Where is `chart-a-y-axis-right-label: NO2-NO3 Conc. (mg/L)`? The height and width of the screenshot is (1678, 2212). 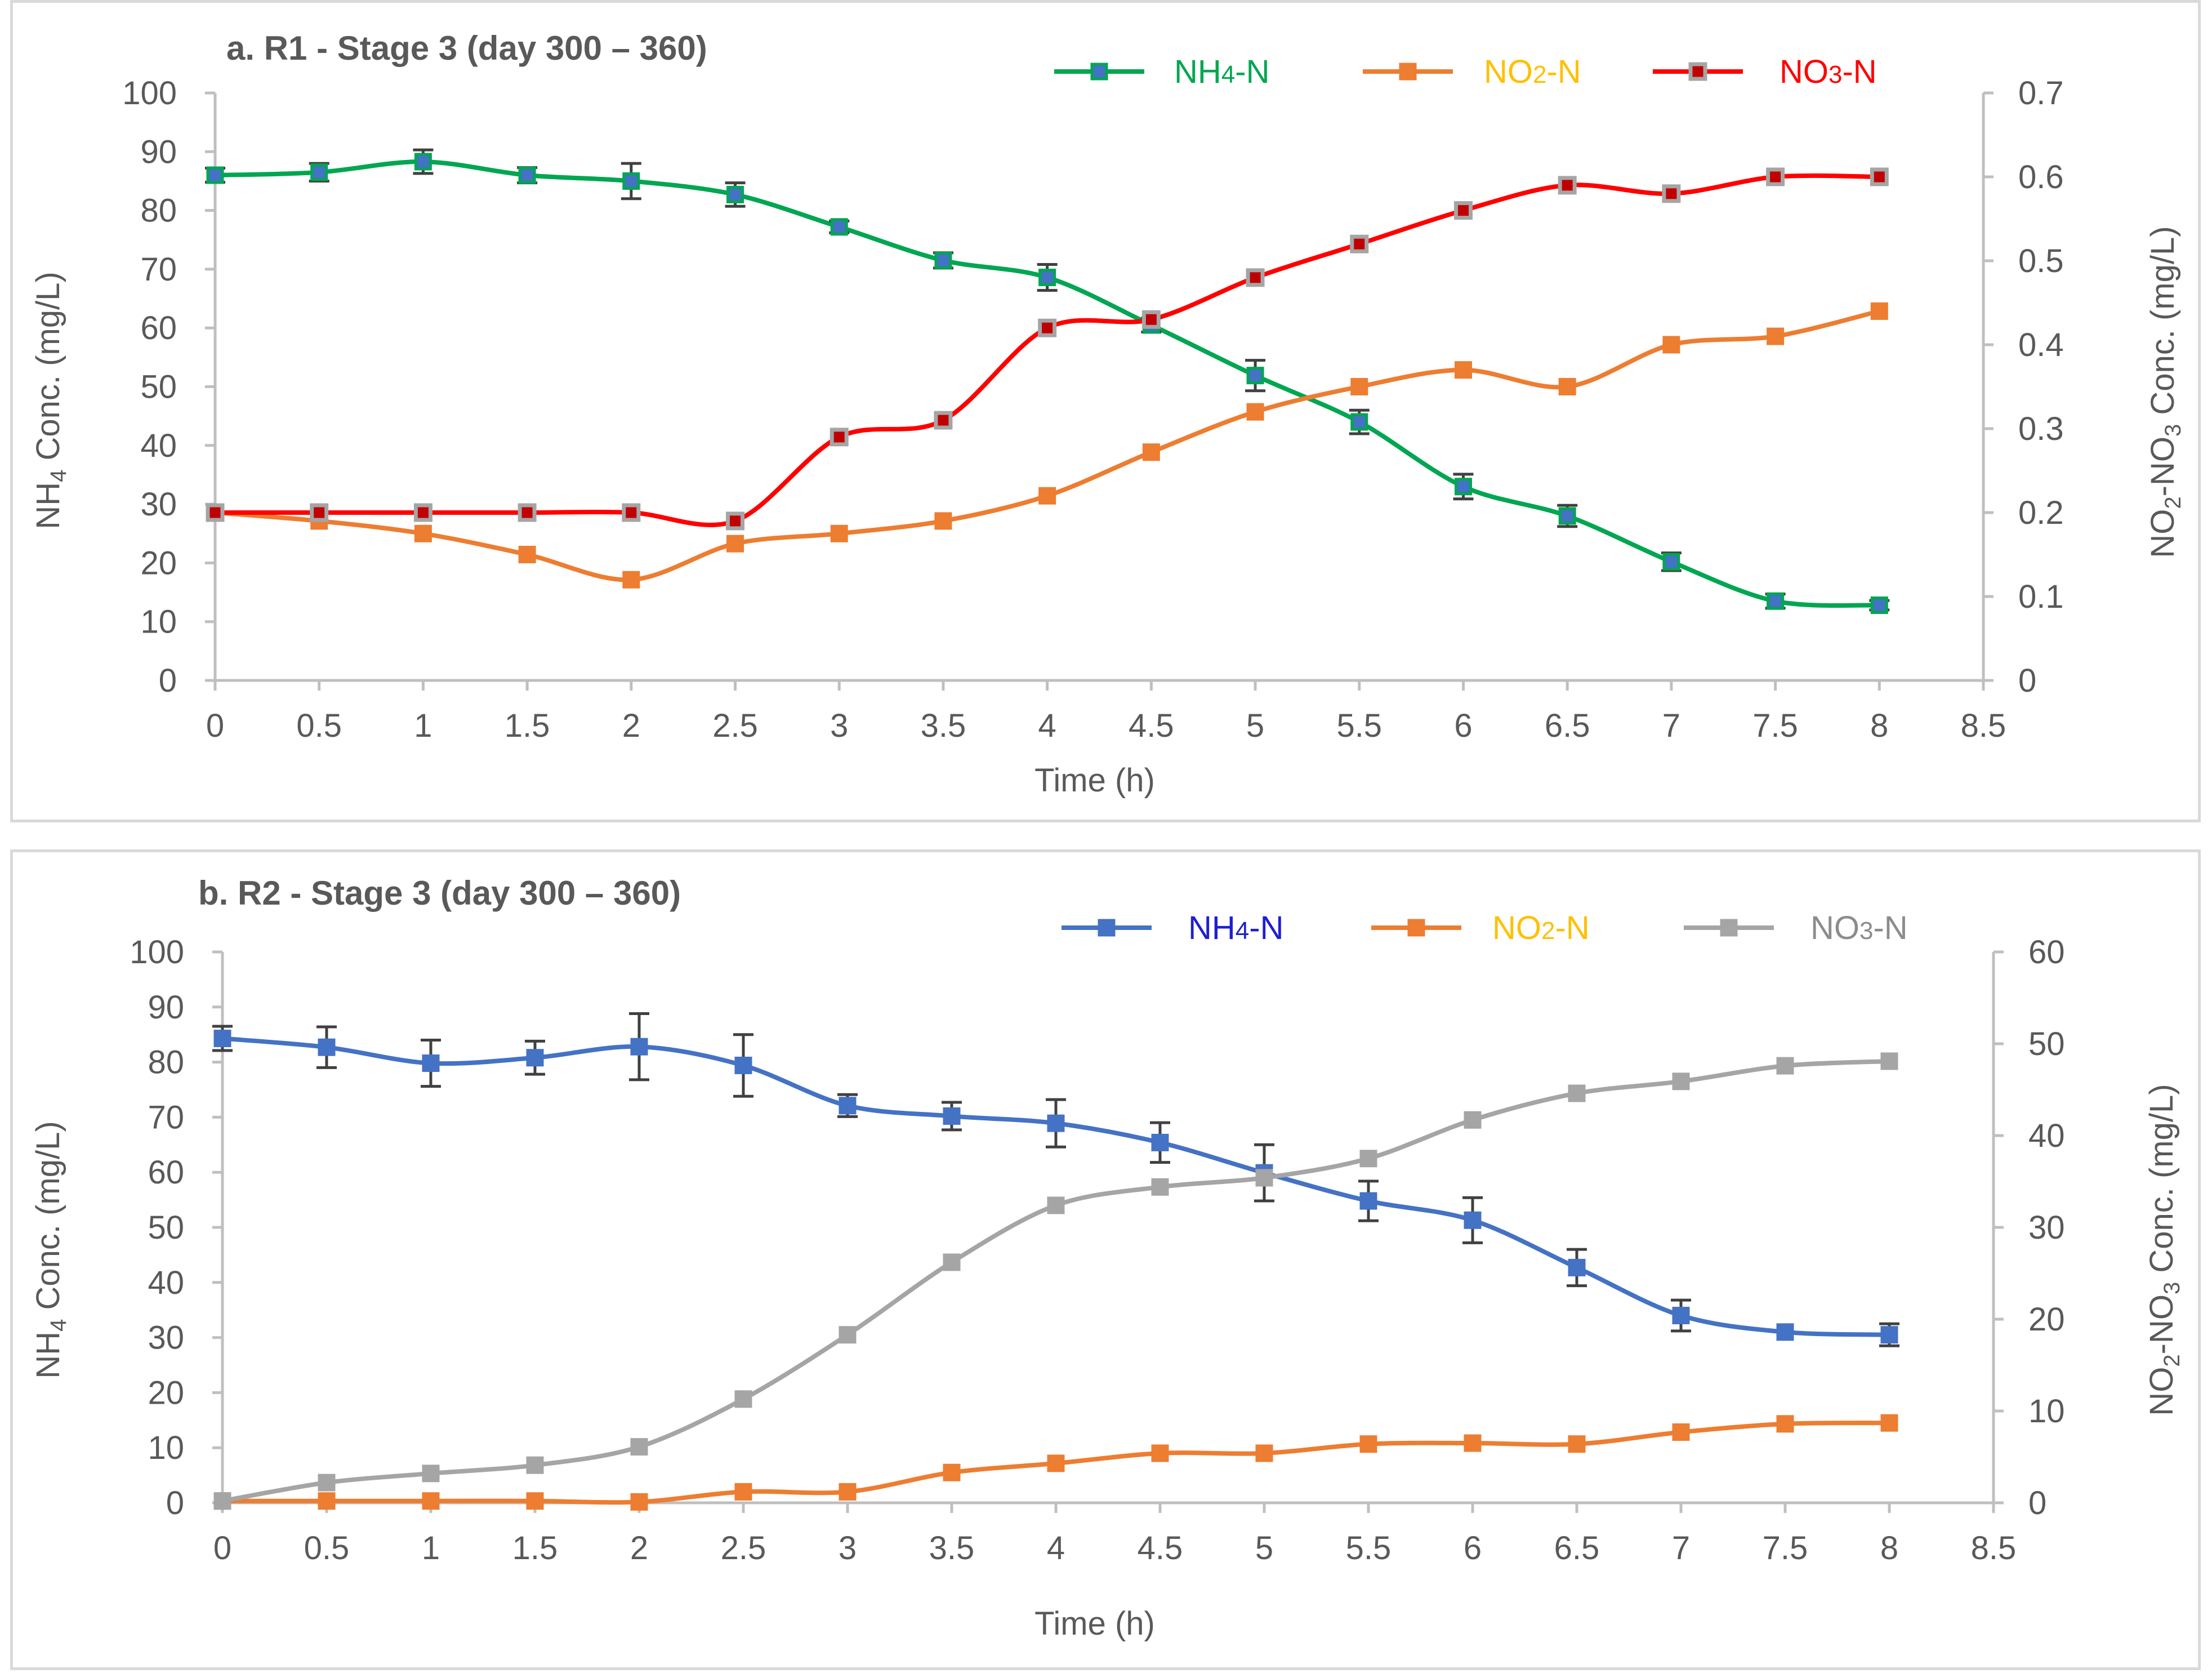
chart-a-y-axis-right-label: NO2-NO3 Conc. (mg/L) is located at coordinates (2165, 392).